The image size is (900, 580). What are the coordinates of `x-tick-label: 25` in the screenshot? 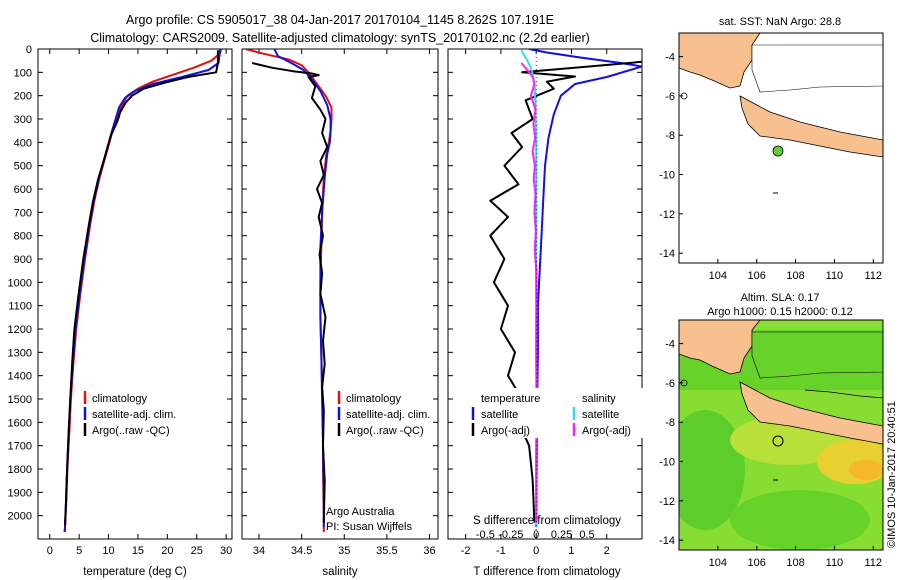 It's located at (197, 551).